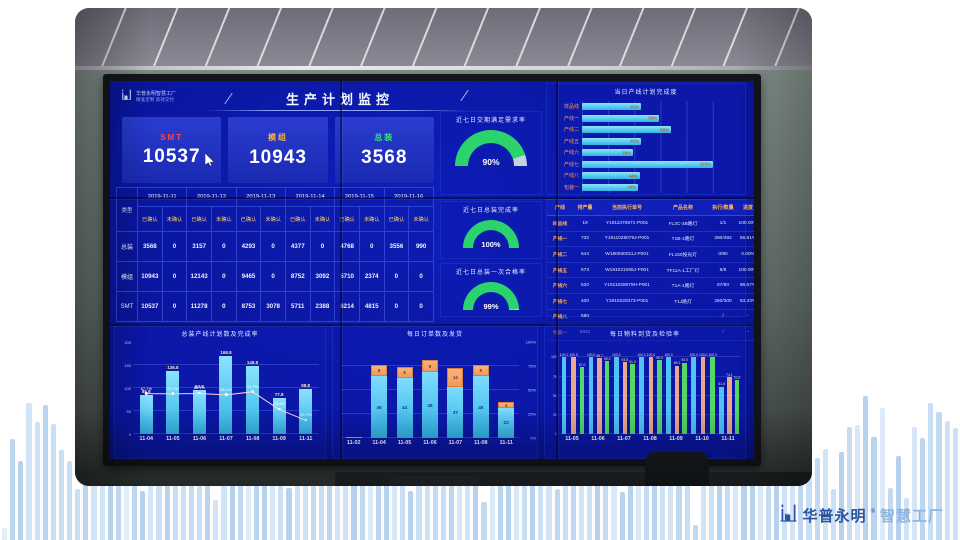 Image resolution: width=960 pixels, height=540 pixels. What do you see at coordinates (279, 404) in the screenshot?
I see `line-point-value: 53.4%` at bounding box center [279, 404].